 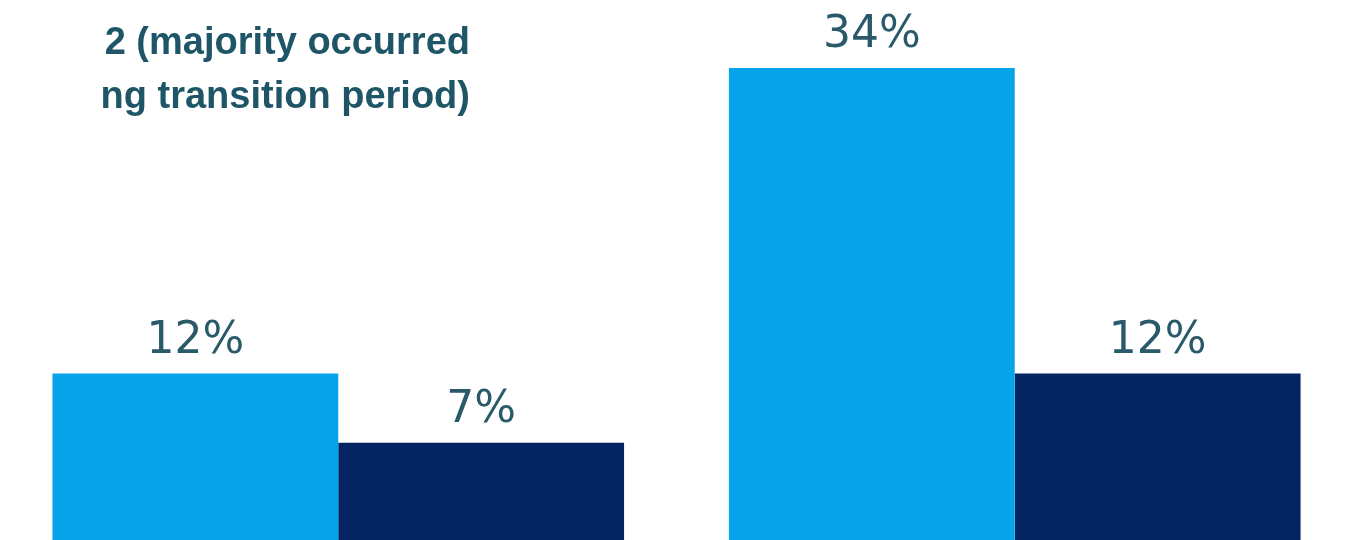 What do you see at coordinates (871, 32) in the screenshot?
I see `data-label: 34%` at bounding box center [871, 32].